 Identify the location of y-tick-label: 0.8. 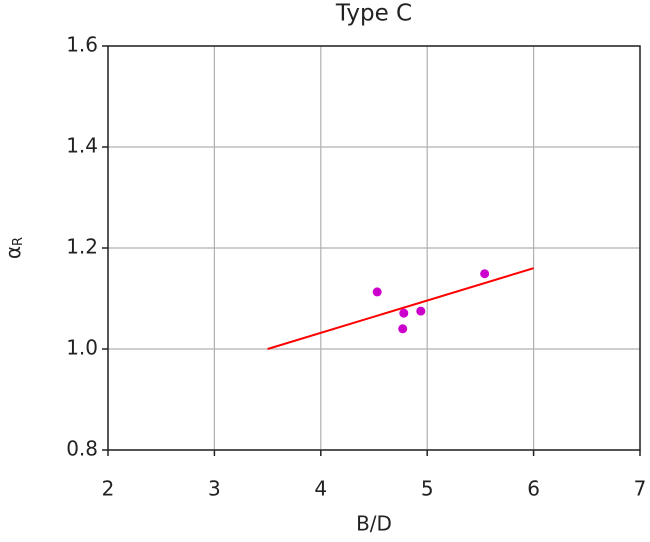
(82, 449).